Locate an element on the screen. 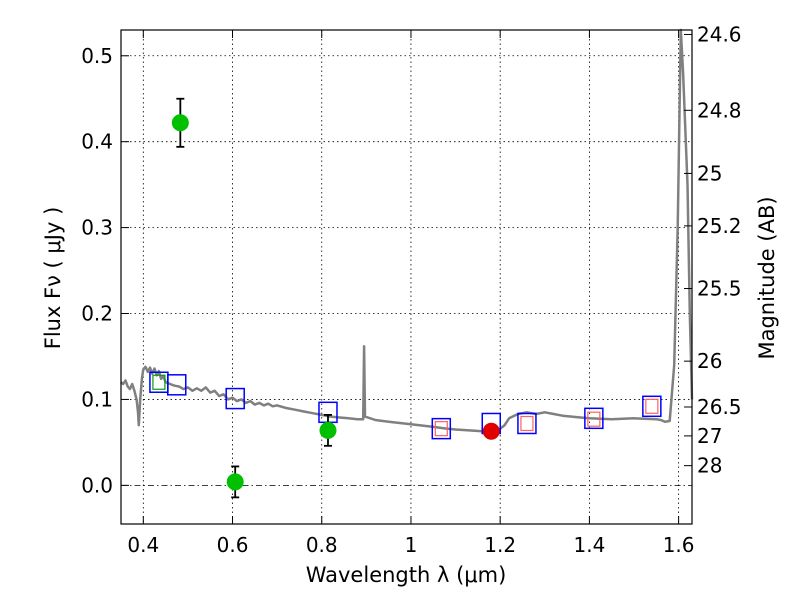 This screenshot has width=800, height=600. y-axis-label: Flux Fν ( μJy ) is located at coordinates (53, 278).